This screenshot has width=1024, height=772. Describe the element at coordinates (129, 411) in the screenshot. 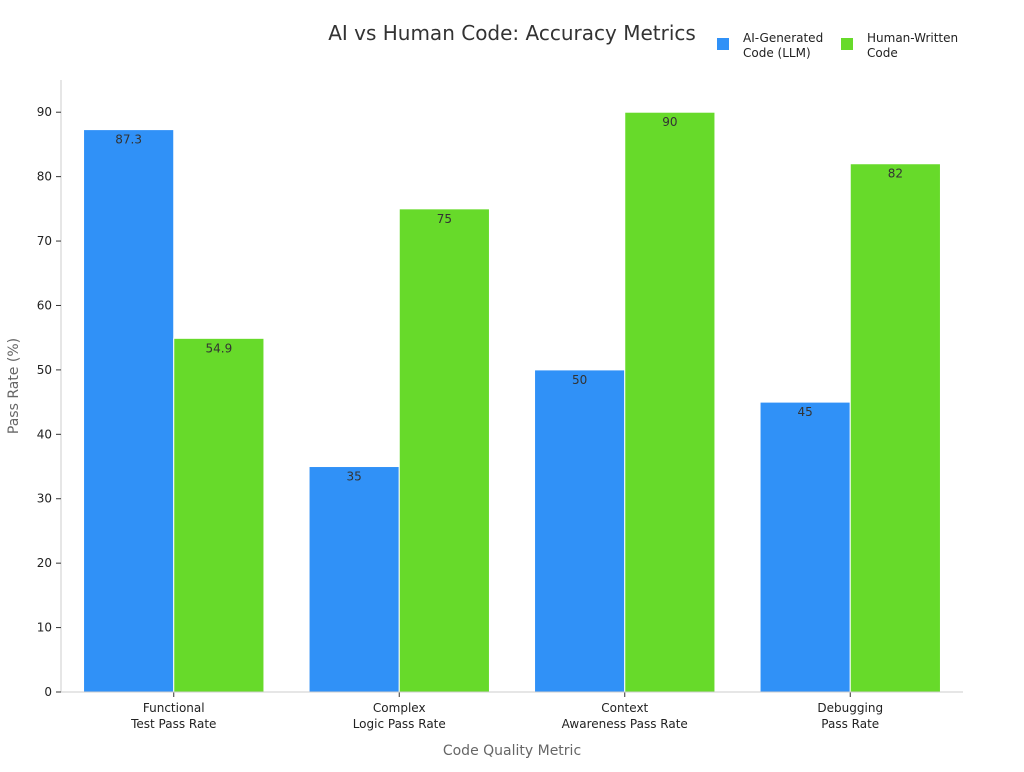

I see `bar-series1-cat1` at that location.